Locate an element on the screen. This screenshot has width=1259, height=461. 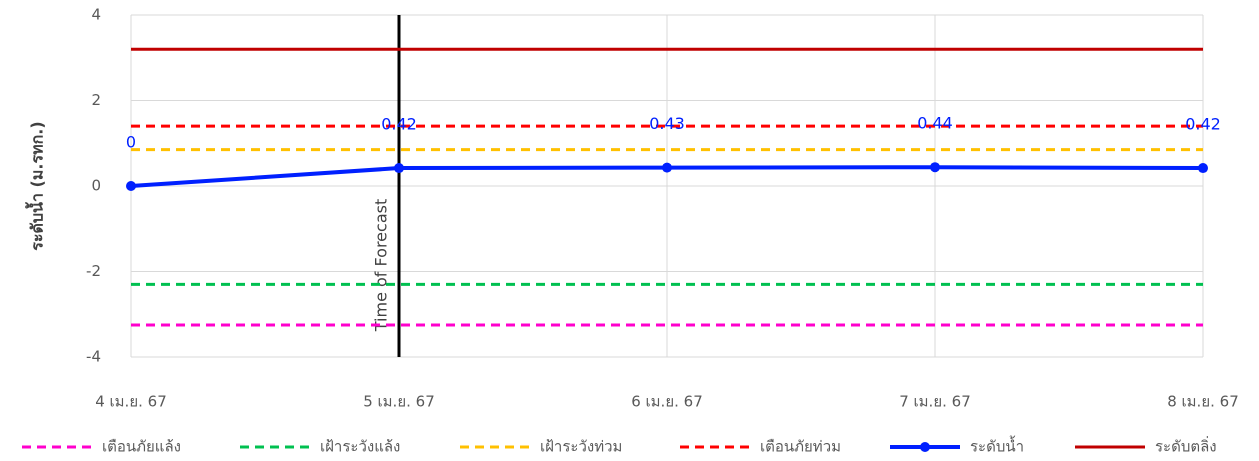
y-tick-label: -4 is located at coordinates (93, 357).